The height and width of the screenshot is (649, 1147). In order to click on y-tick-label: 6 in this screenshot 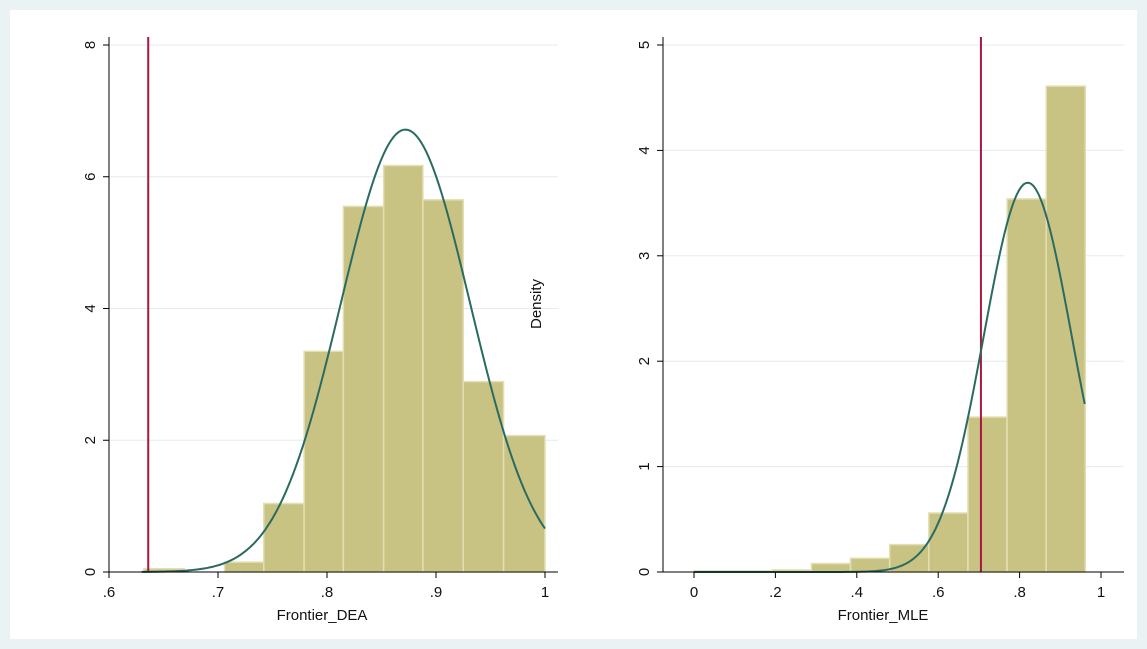, I will do `click(90, 177)`.